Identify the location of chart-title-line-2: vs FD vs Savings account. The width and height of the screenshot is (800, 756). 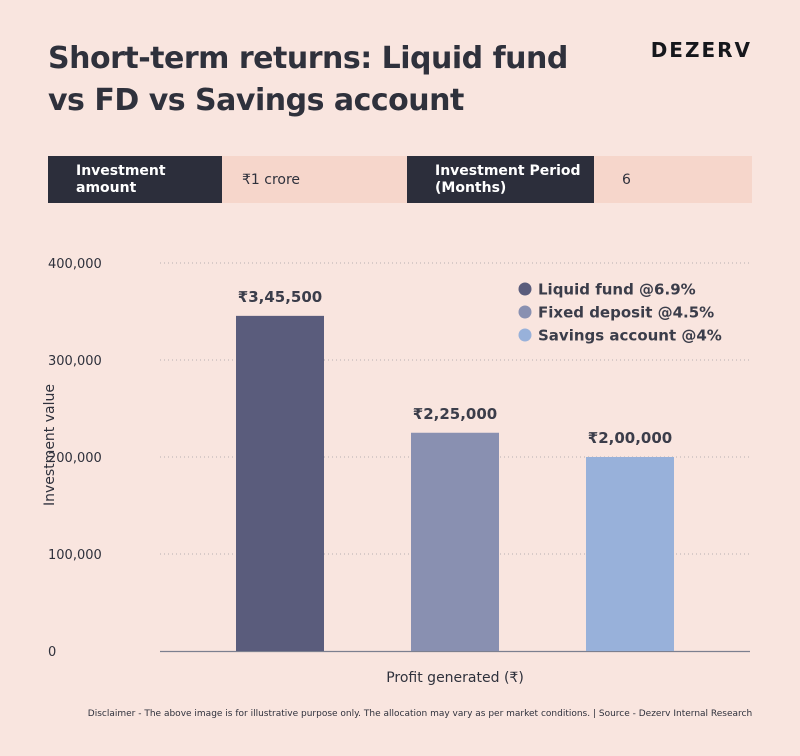
(256, 100).